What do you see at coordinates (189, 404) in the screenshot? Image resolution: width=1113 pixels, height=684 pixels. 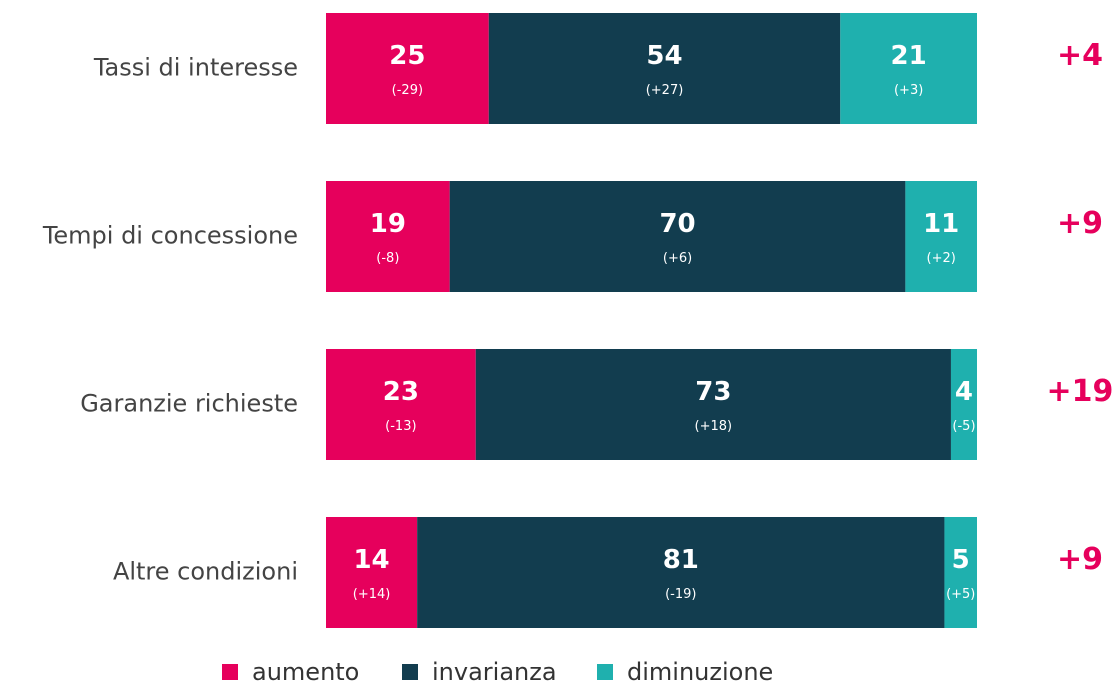 I see `category-label: Garanzie richieste` at bounding box center [189, 404].